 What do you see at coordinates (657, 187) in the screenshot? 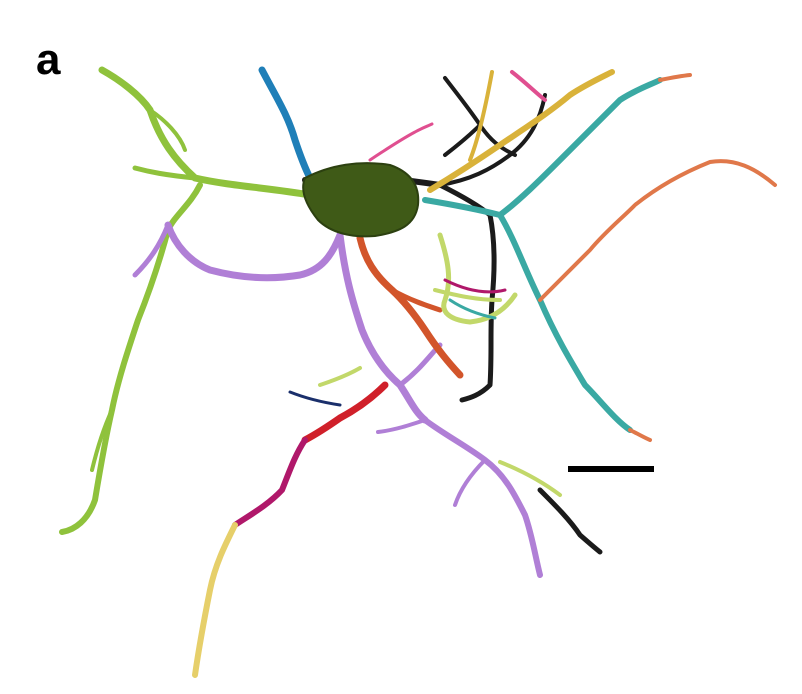
I see `salmon-dendrite` at bounding box center [657, 187].